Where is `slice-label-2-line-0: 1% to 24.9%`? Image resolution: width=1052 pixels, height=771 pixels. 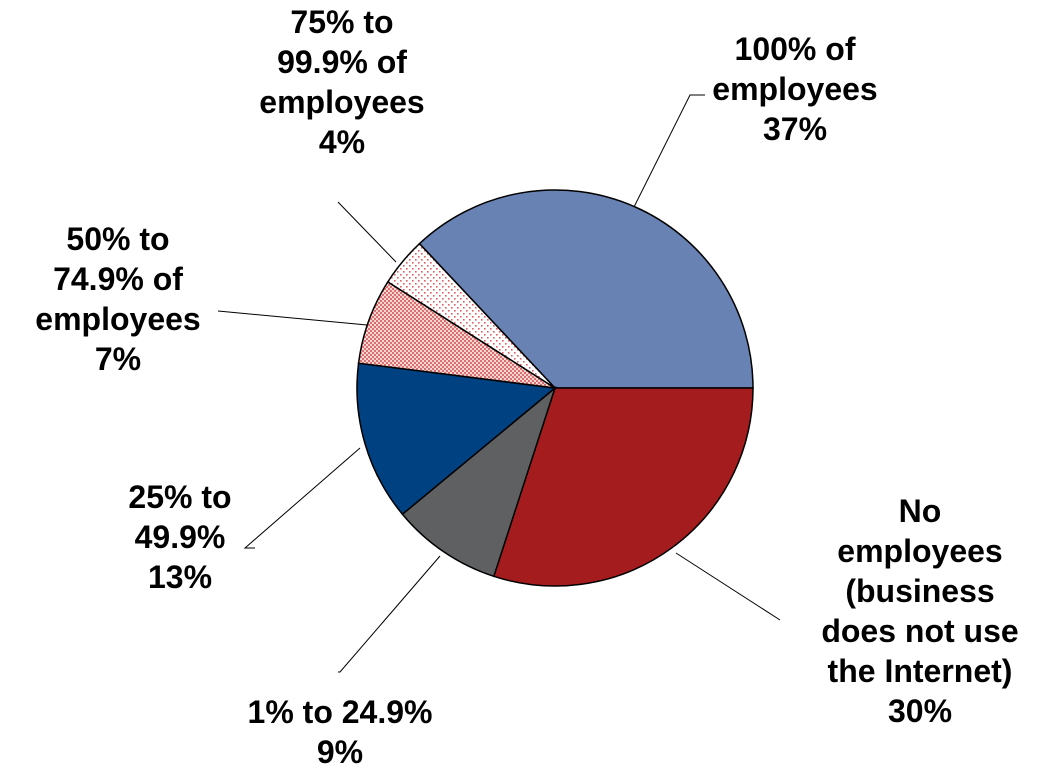 slice-label-2-line-0: 1% to 24.9% is located at coordinates (340, 712).